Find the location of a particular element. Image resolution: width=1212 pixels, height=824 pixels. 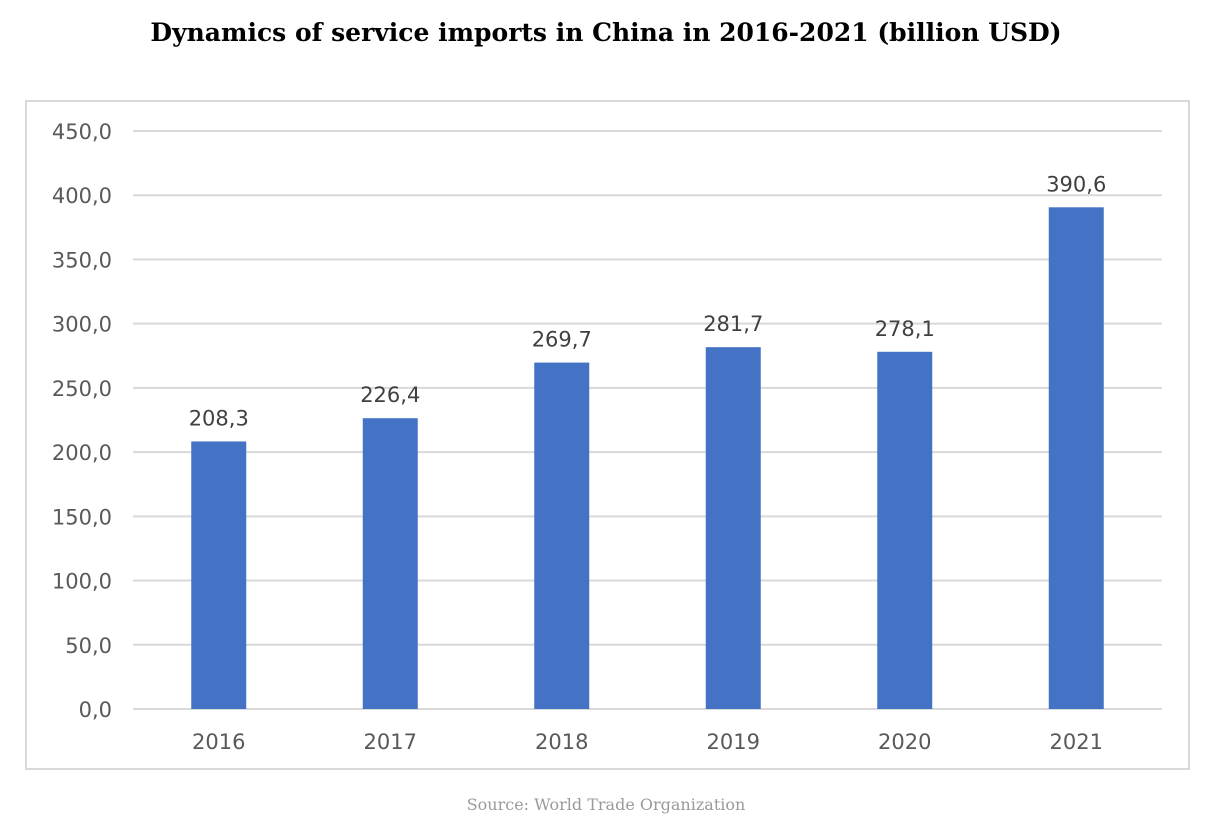

x-tick-label: 2020 is located at coordinates (904, 742).